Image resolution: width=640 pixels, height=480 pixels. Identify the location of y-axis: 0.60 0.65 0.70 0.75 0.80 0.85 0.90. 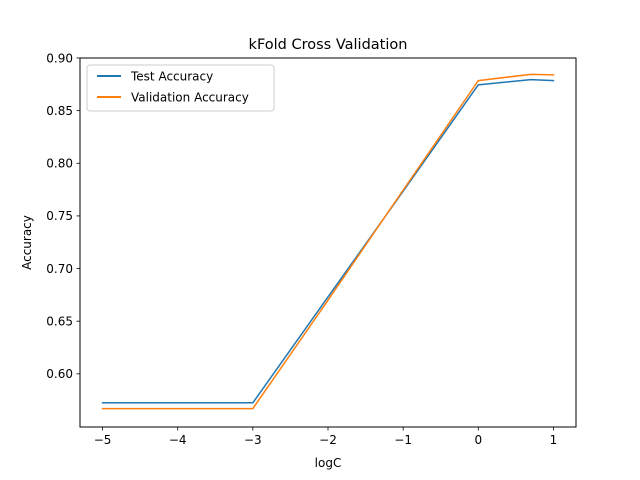
(63, 216).